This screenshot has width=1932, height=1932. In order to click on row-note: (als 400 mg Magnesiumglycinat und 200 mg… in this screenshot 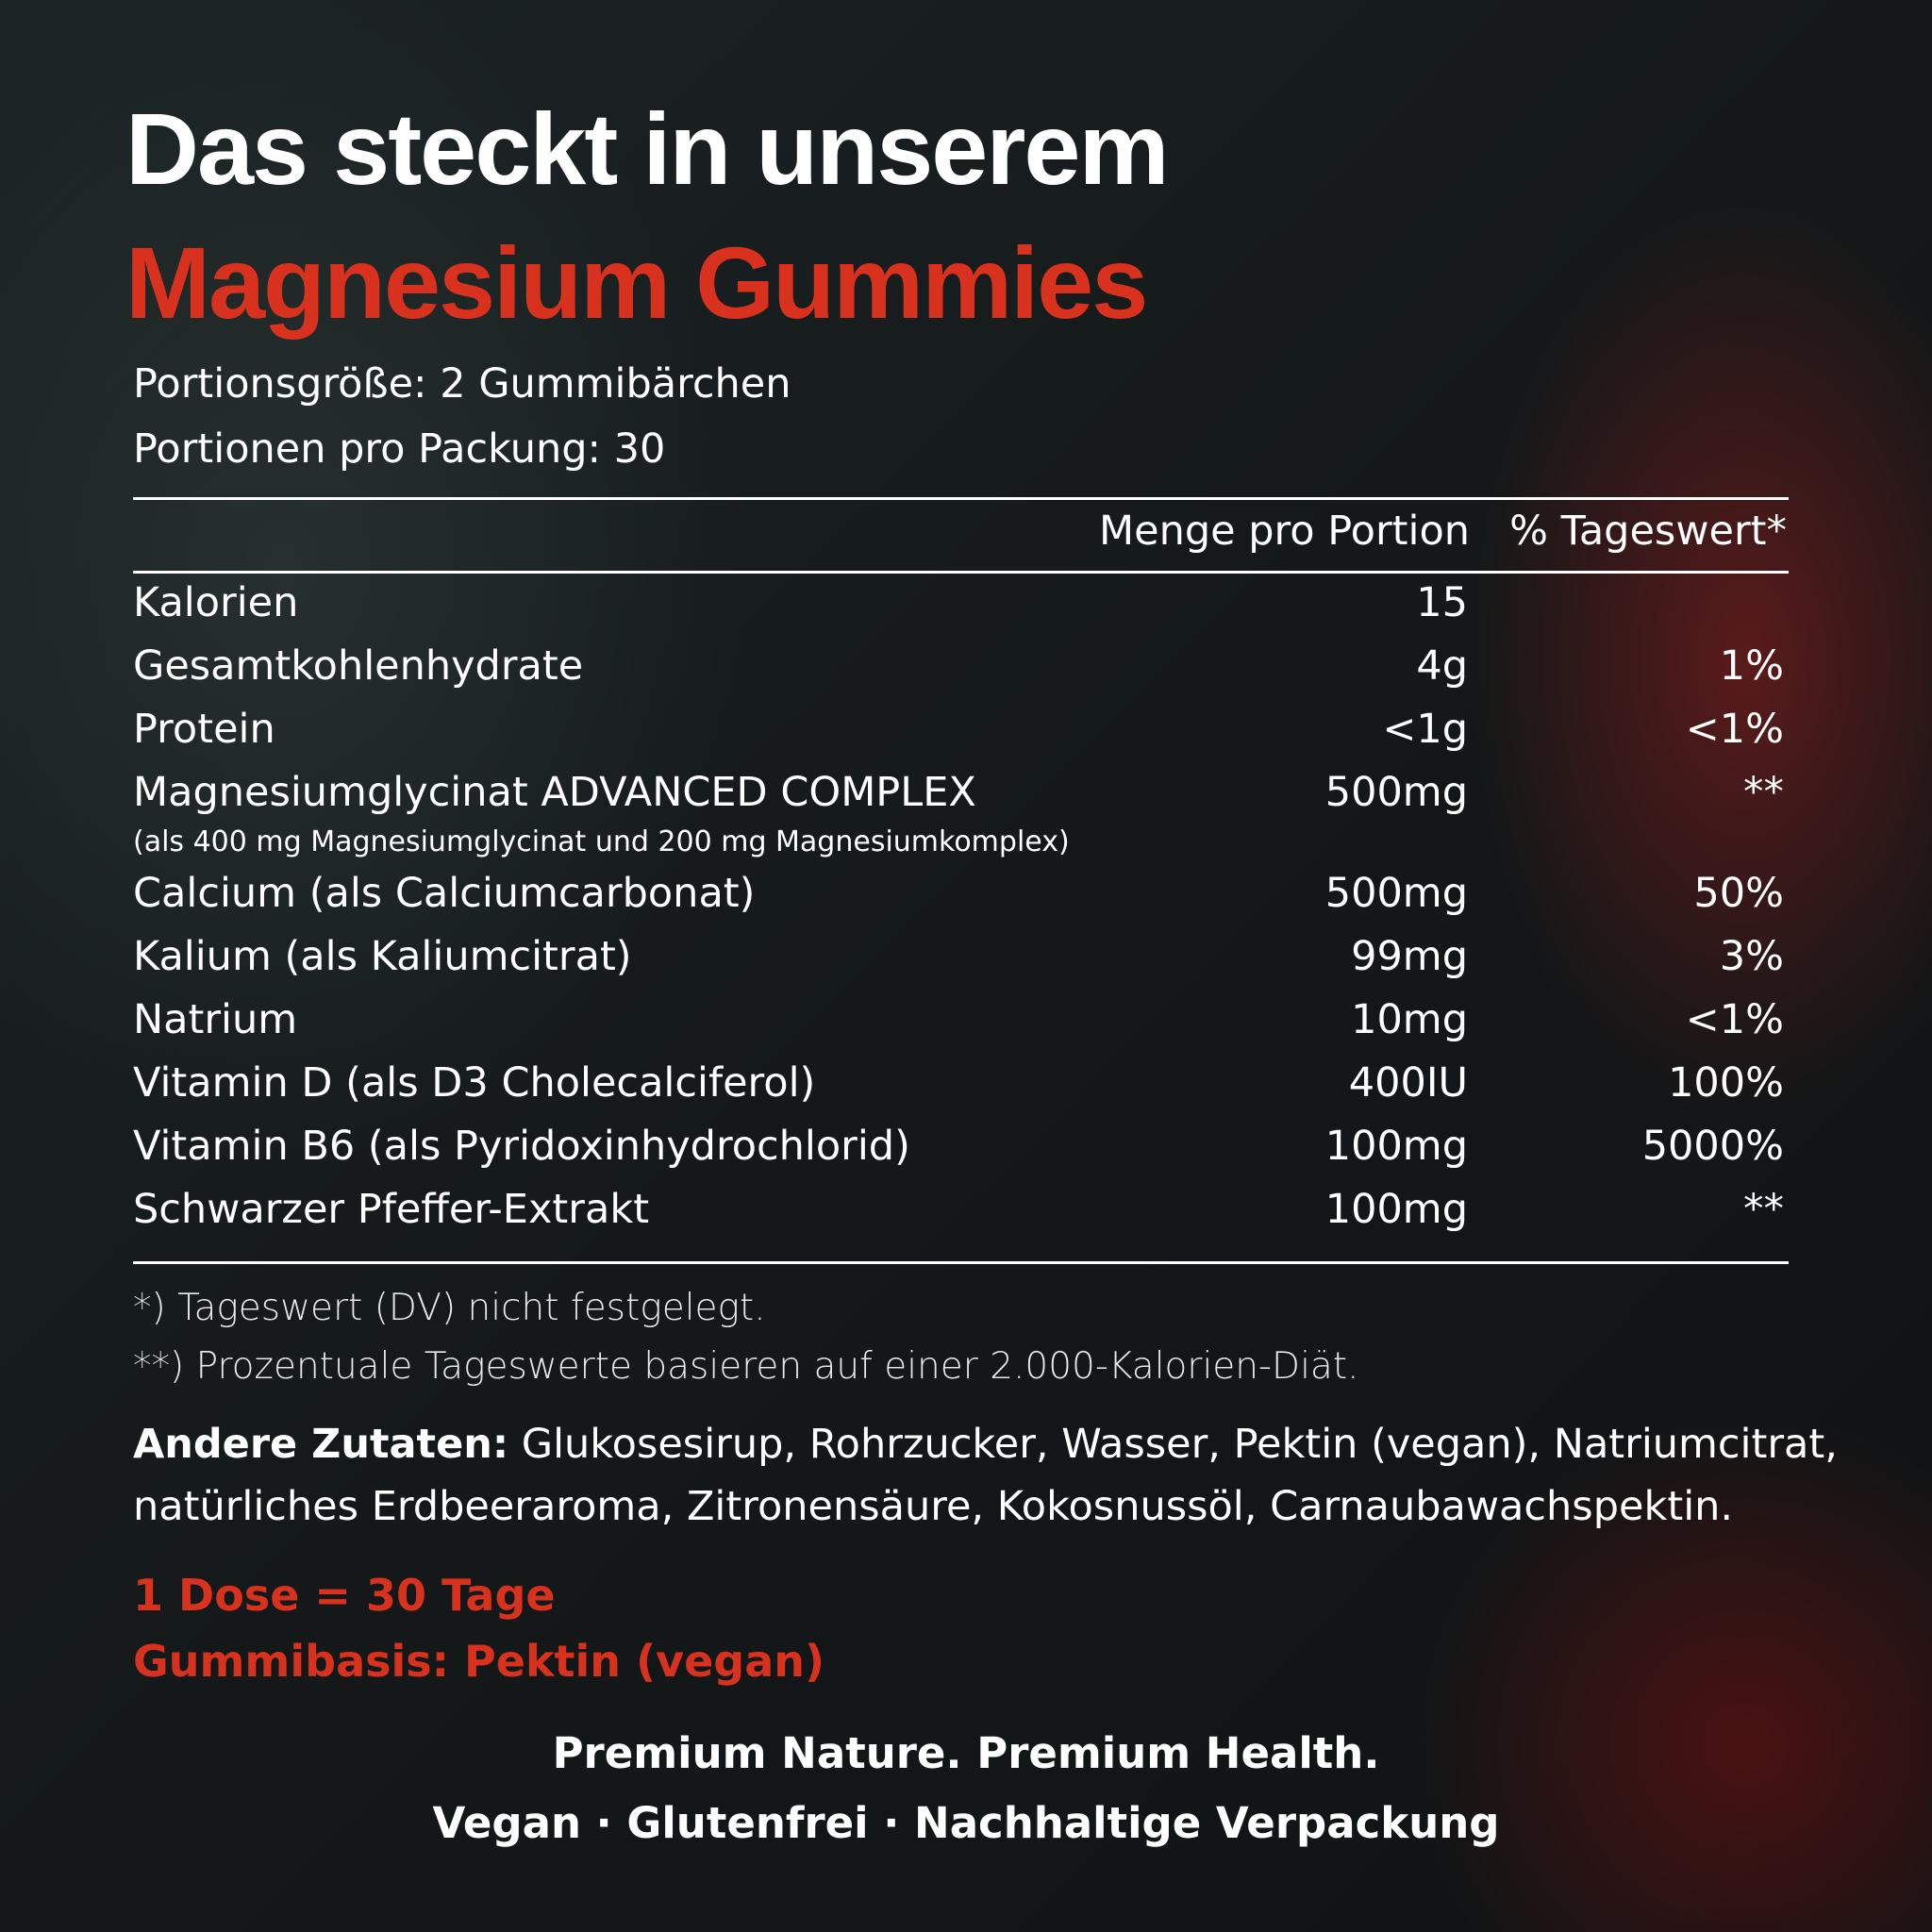, I will do `click(601, 842)`.